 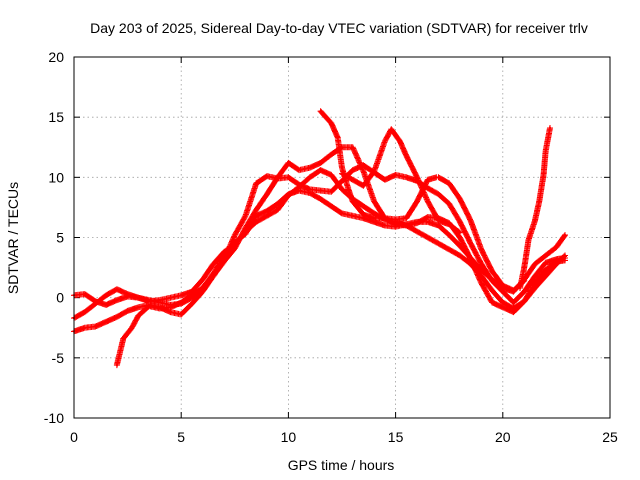 What do you see at coordinates (341, 465) in the screenshot?
I see `x-axis-label: GPS time / hours` at bounding box center [341, 465].